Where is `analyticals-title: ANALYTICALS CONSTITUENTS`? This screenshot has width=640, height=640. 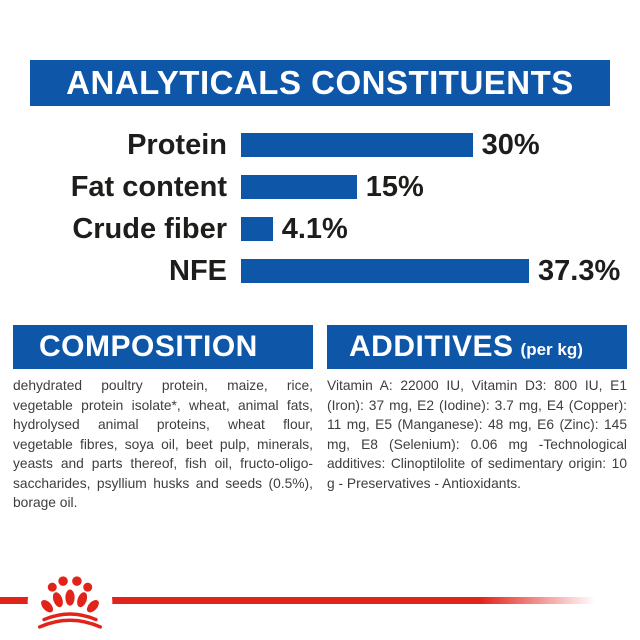
analyticals-title: ANALYTICALS CONSTITUENTS is located at coordinates (320, 82).